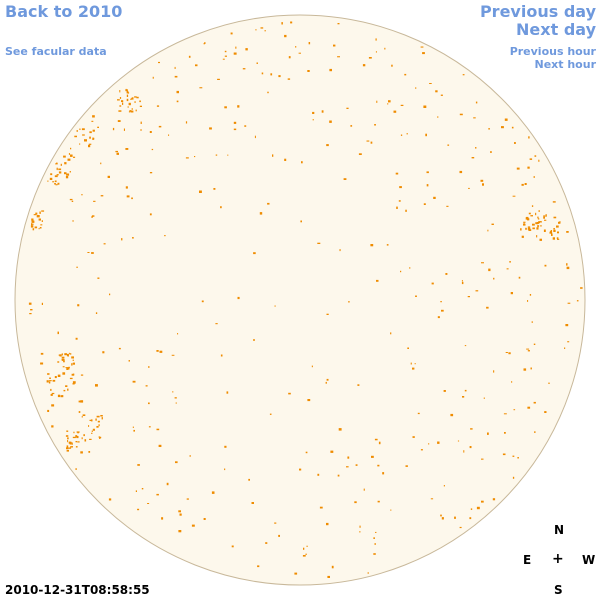  What do you see at coordinates (64, 11) in the screenshot?
I see `back-to-year-link: Back to 2010` at bounding box center [64, 11].